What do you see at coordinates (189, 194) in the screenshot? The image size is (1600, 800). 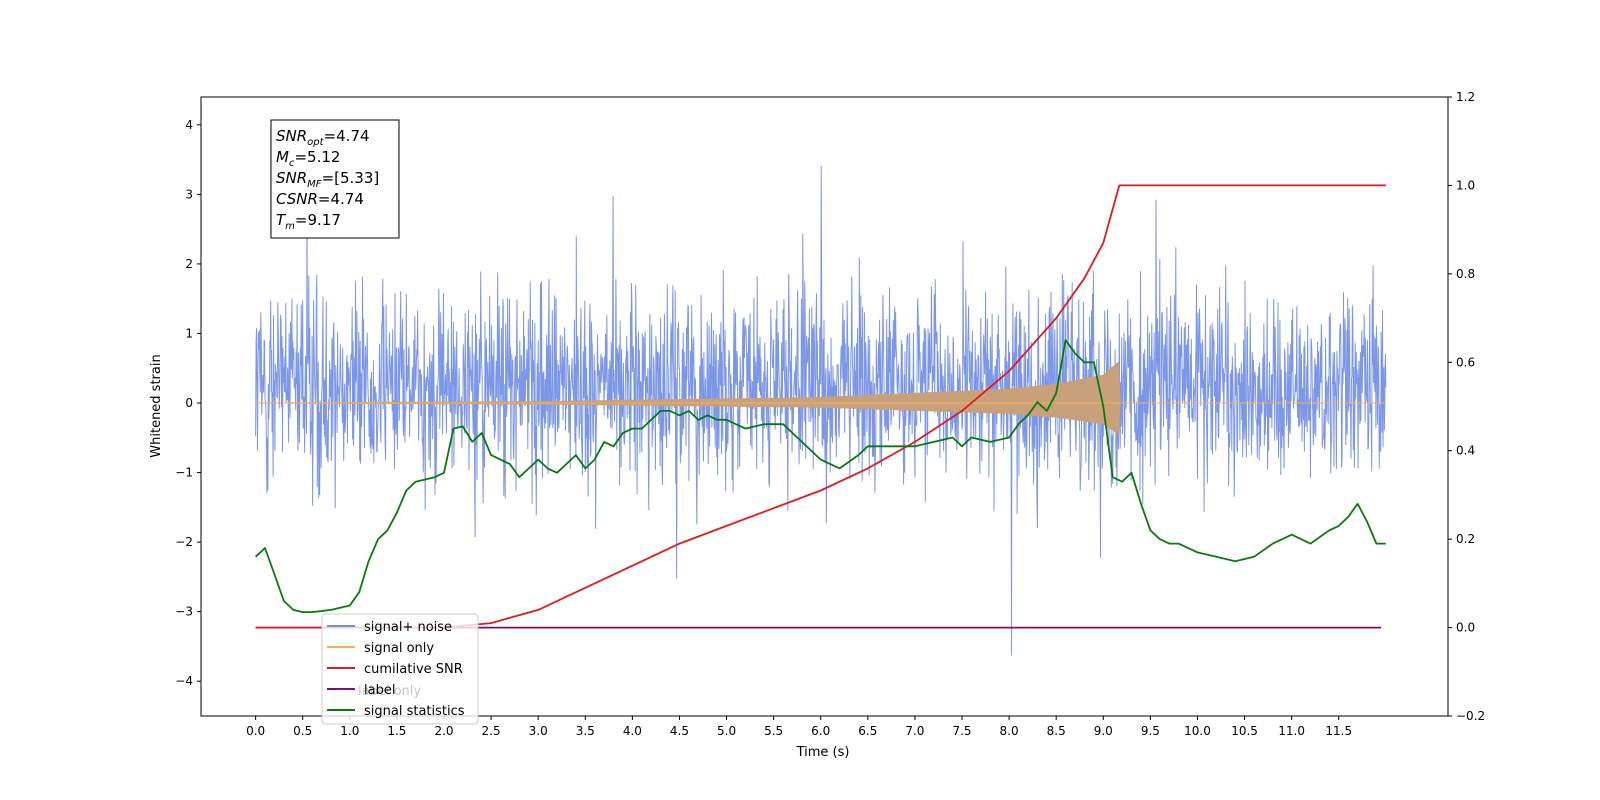 I see `y-tick-label: 3` at bounding box center [189, 194].